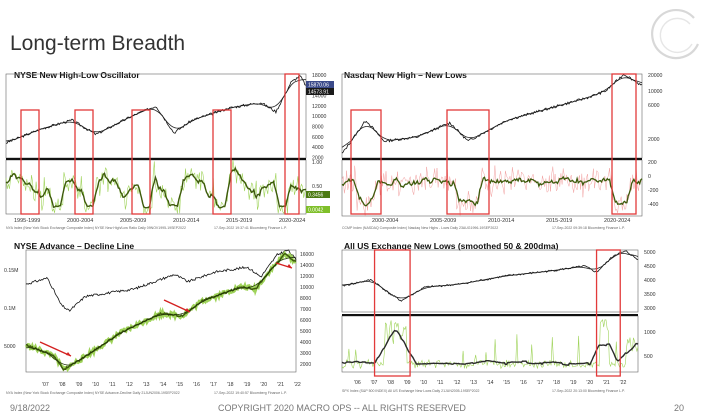 This screenshot has height=419, width=720. I want to click on x-tick-label: 2000-2004, so click(385, 221).